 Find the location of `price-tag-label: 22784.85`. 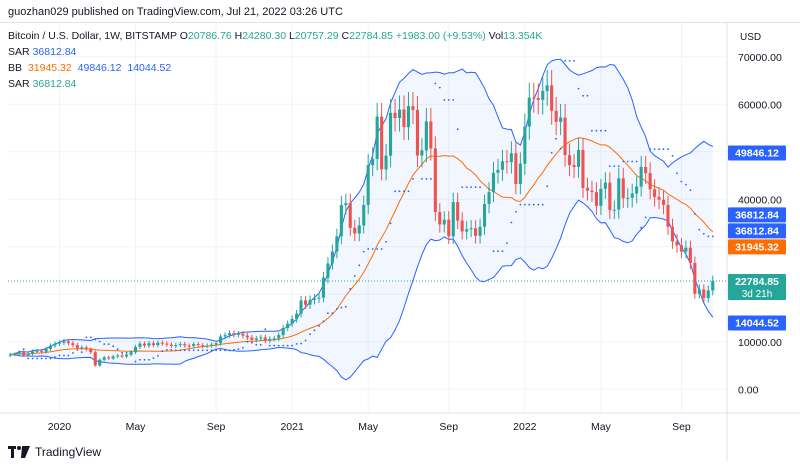

price-tag-label: 22784.85 is located at coordinates (757, 282).